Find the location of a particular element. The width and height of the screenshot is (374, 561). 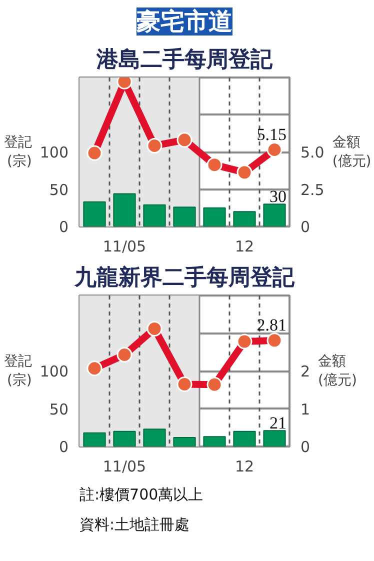

text: 資料:土地註冊處 is located at coordinates (135, 525).